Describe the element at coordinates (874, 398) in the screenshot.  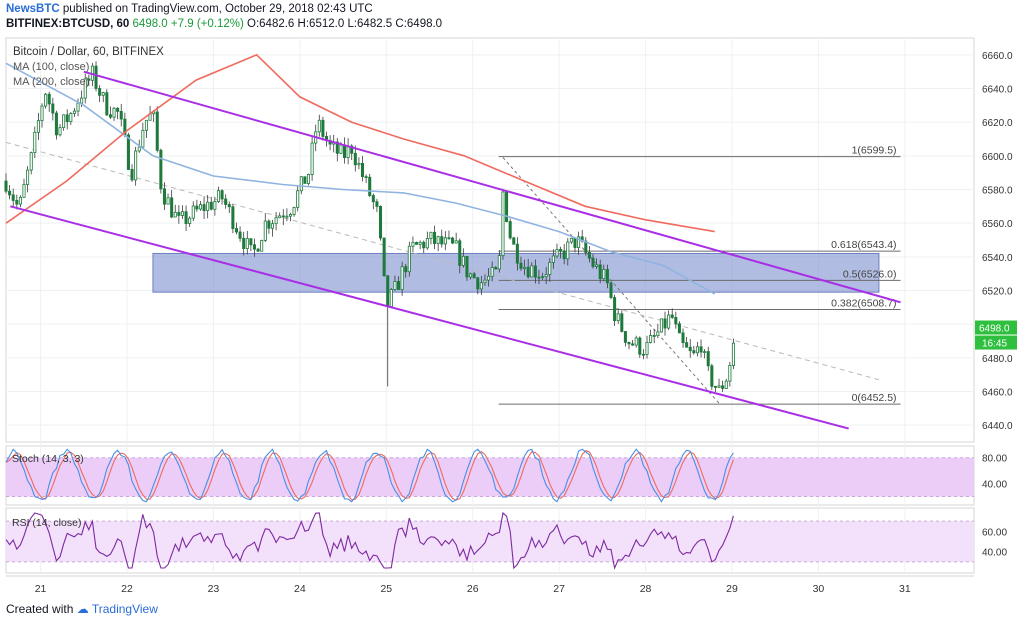
I see `fib-level-label: 0(6452.5)` at that location.